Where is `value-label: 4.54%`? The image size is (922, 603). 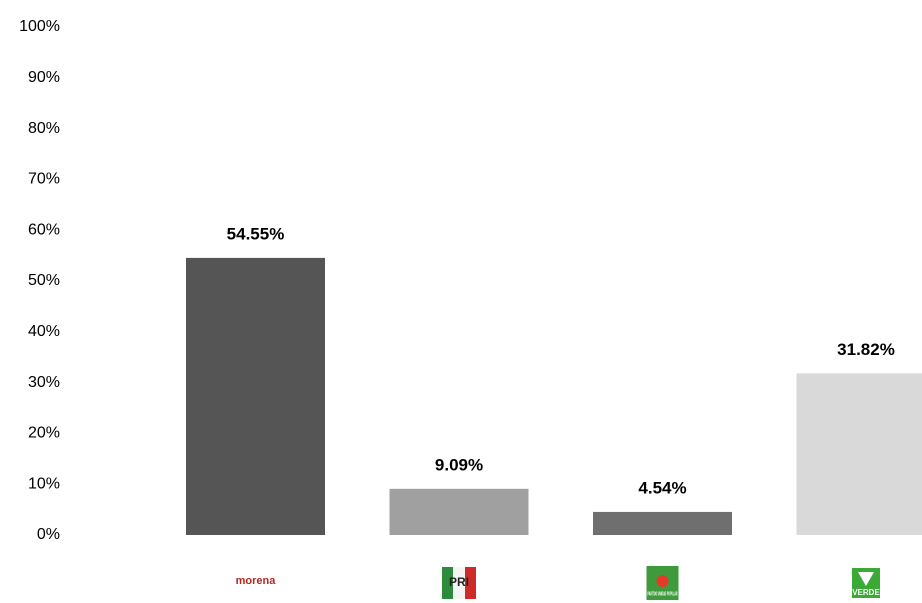 value-label: 4.54% is located at coordinates (662, 487).